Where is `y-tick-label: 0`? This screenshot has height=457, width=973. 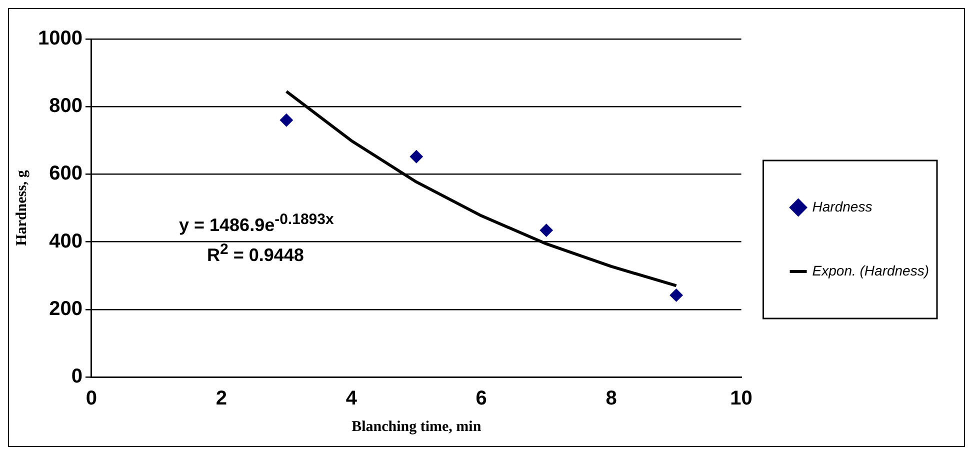 y-tick-label: 0 is located at coordinates (76, 377).